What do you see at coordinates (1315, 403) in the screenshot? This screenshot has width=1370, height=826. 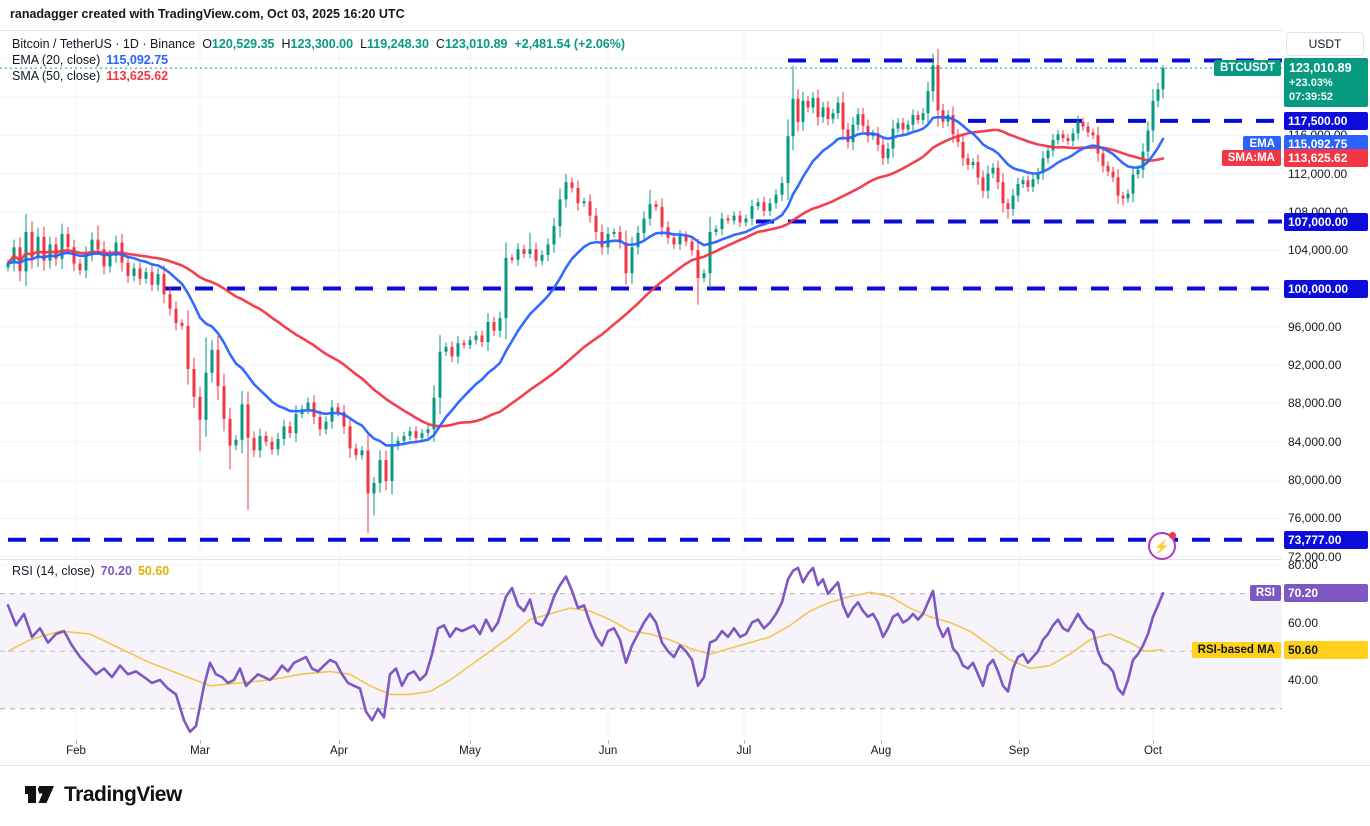 I see `price-tick: 88,000.00` at bounding box center [1315, 403].